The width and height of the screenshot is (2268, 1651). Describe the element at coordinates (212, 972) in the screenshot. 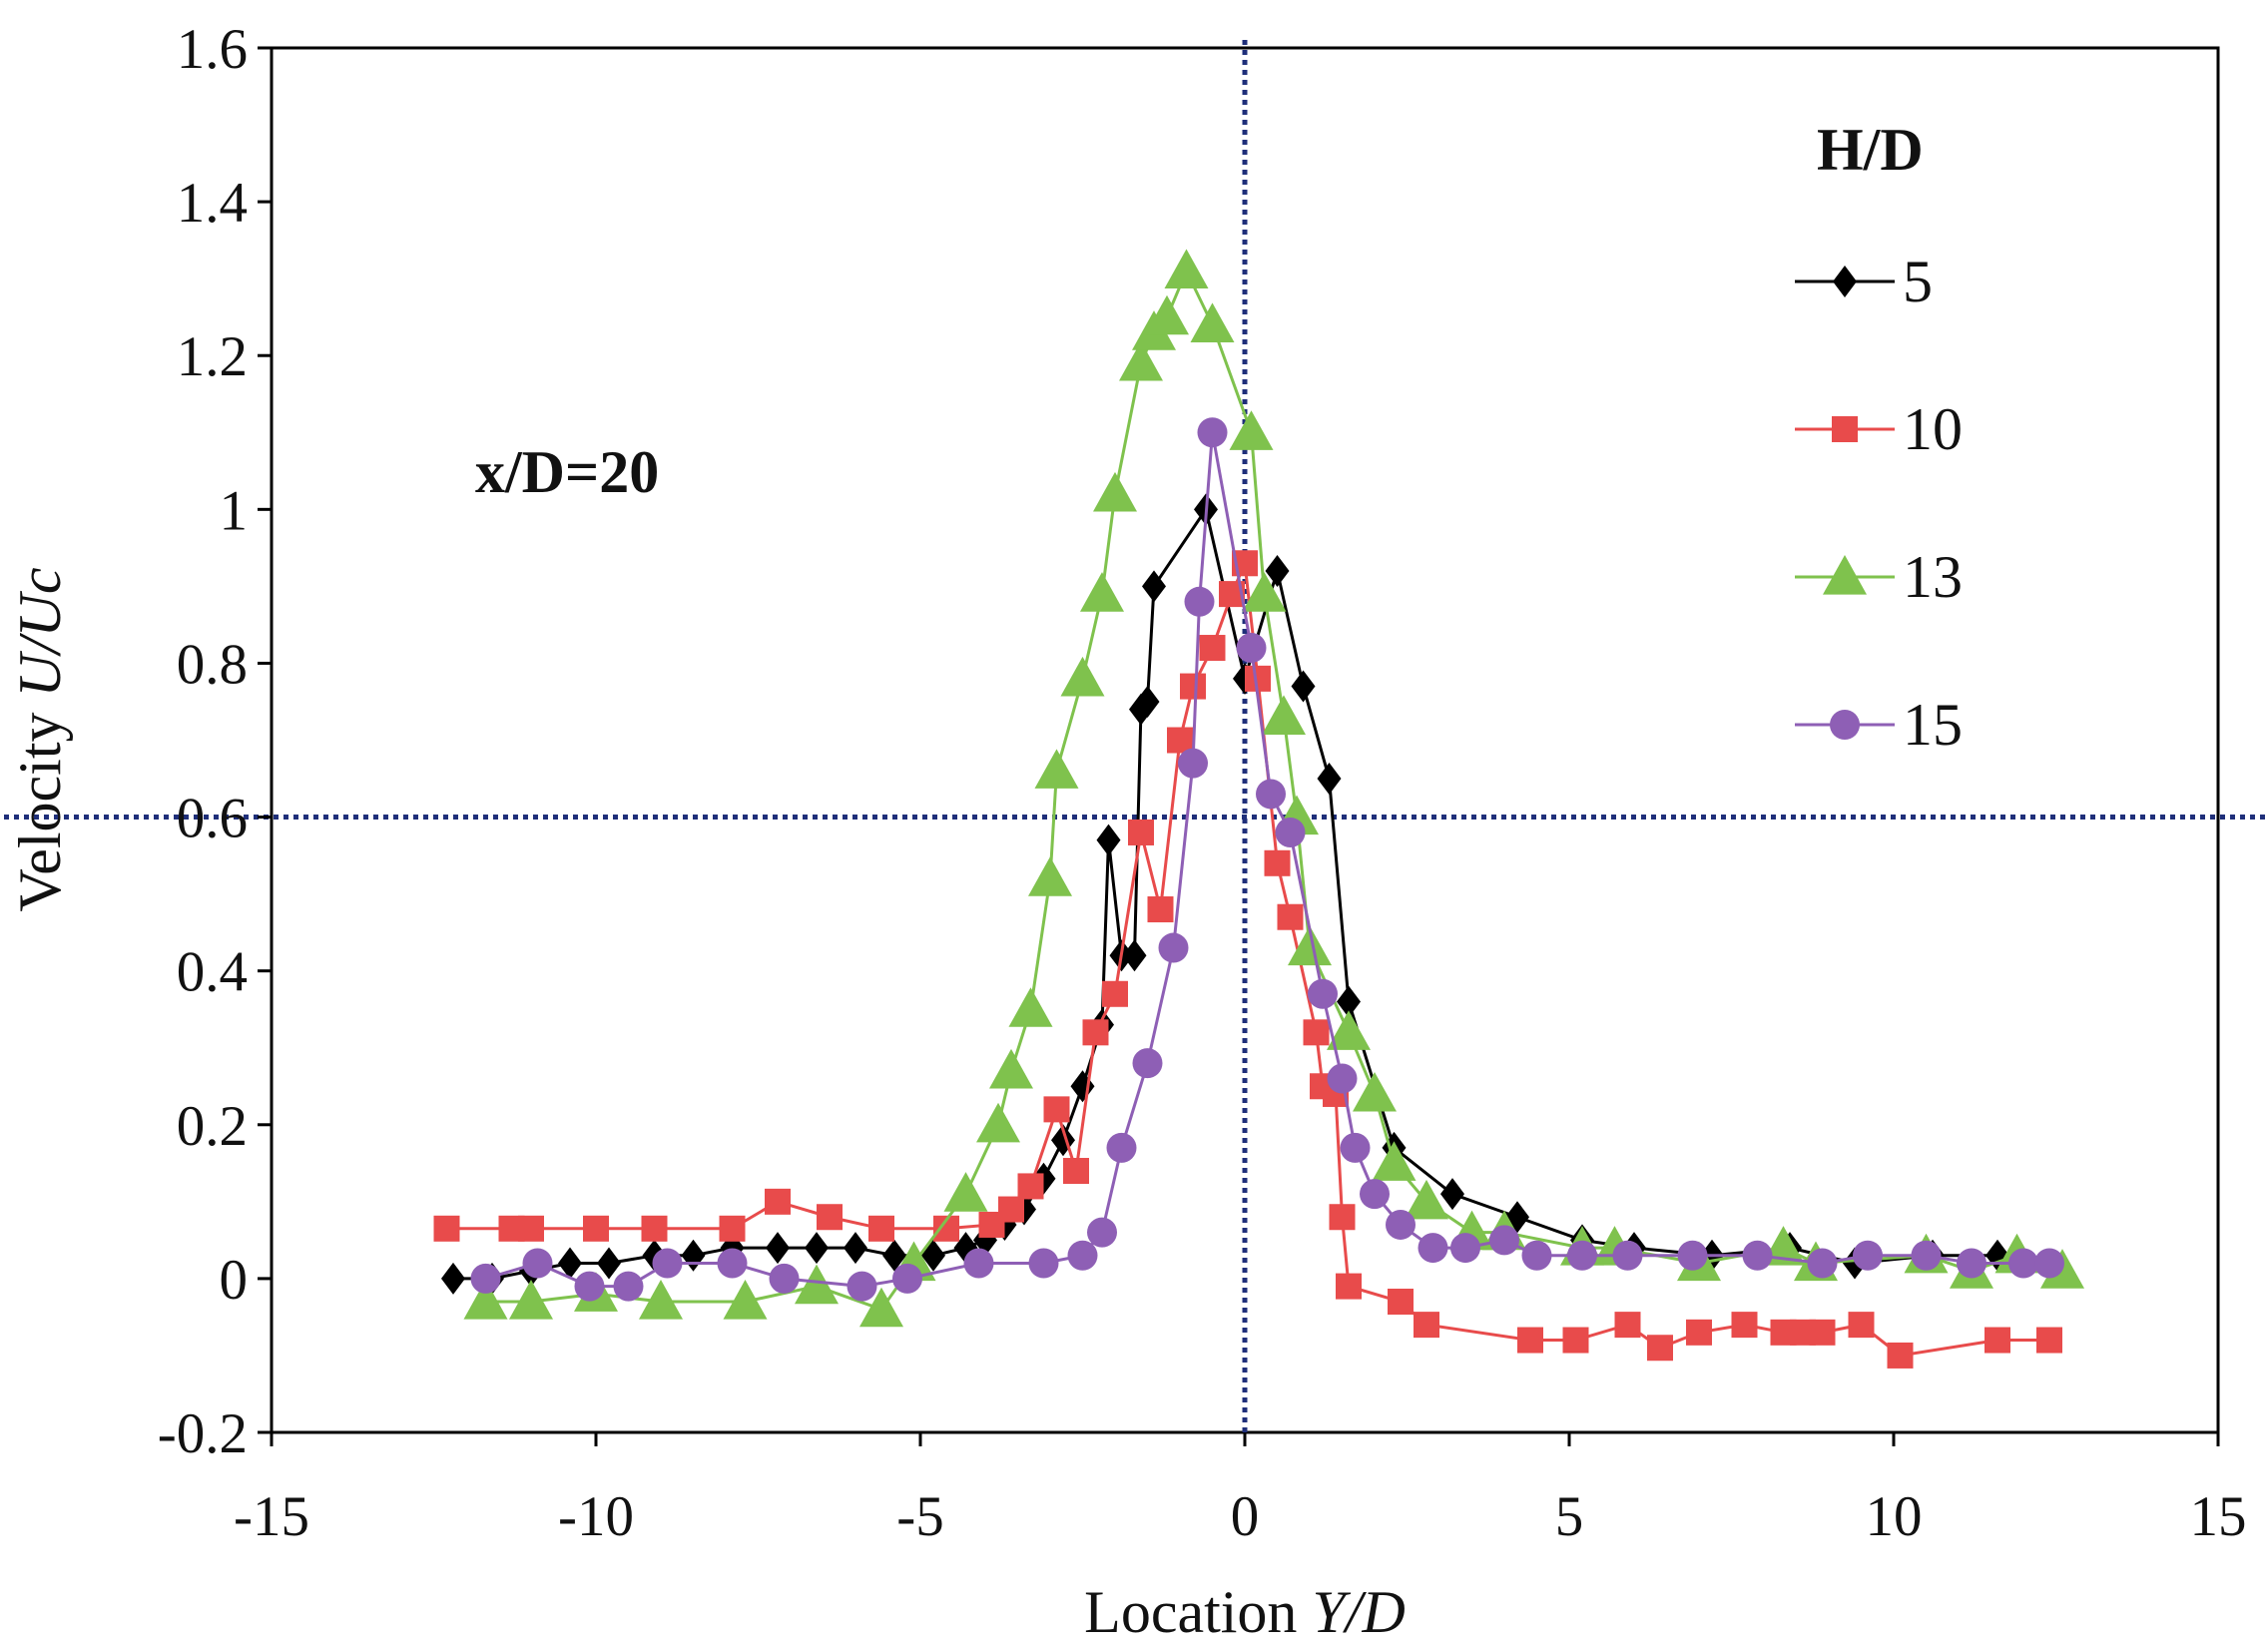

I see `y-tick-label: 0.4` at that location.